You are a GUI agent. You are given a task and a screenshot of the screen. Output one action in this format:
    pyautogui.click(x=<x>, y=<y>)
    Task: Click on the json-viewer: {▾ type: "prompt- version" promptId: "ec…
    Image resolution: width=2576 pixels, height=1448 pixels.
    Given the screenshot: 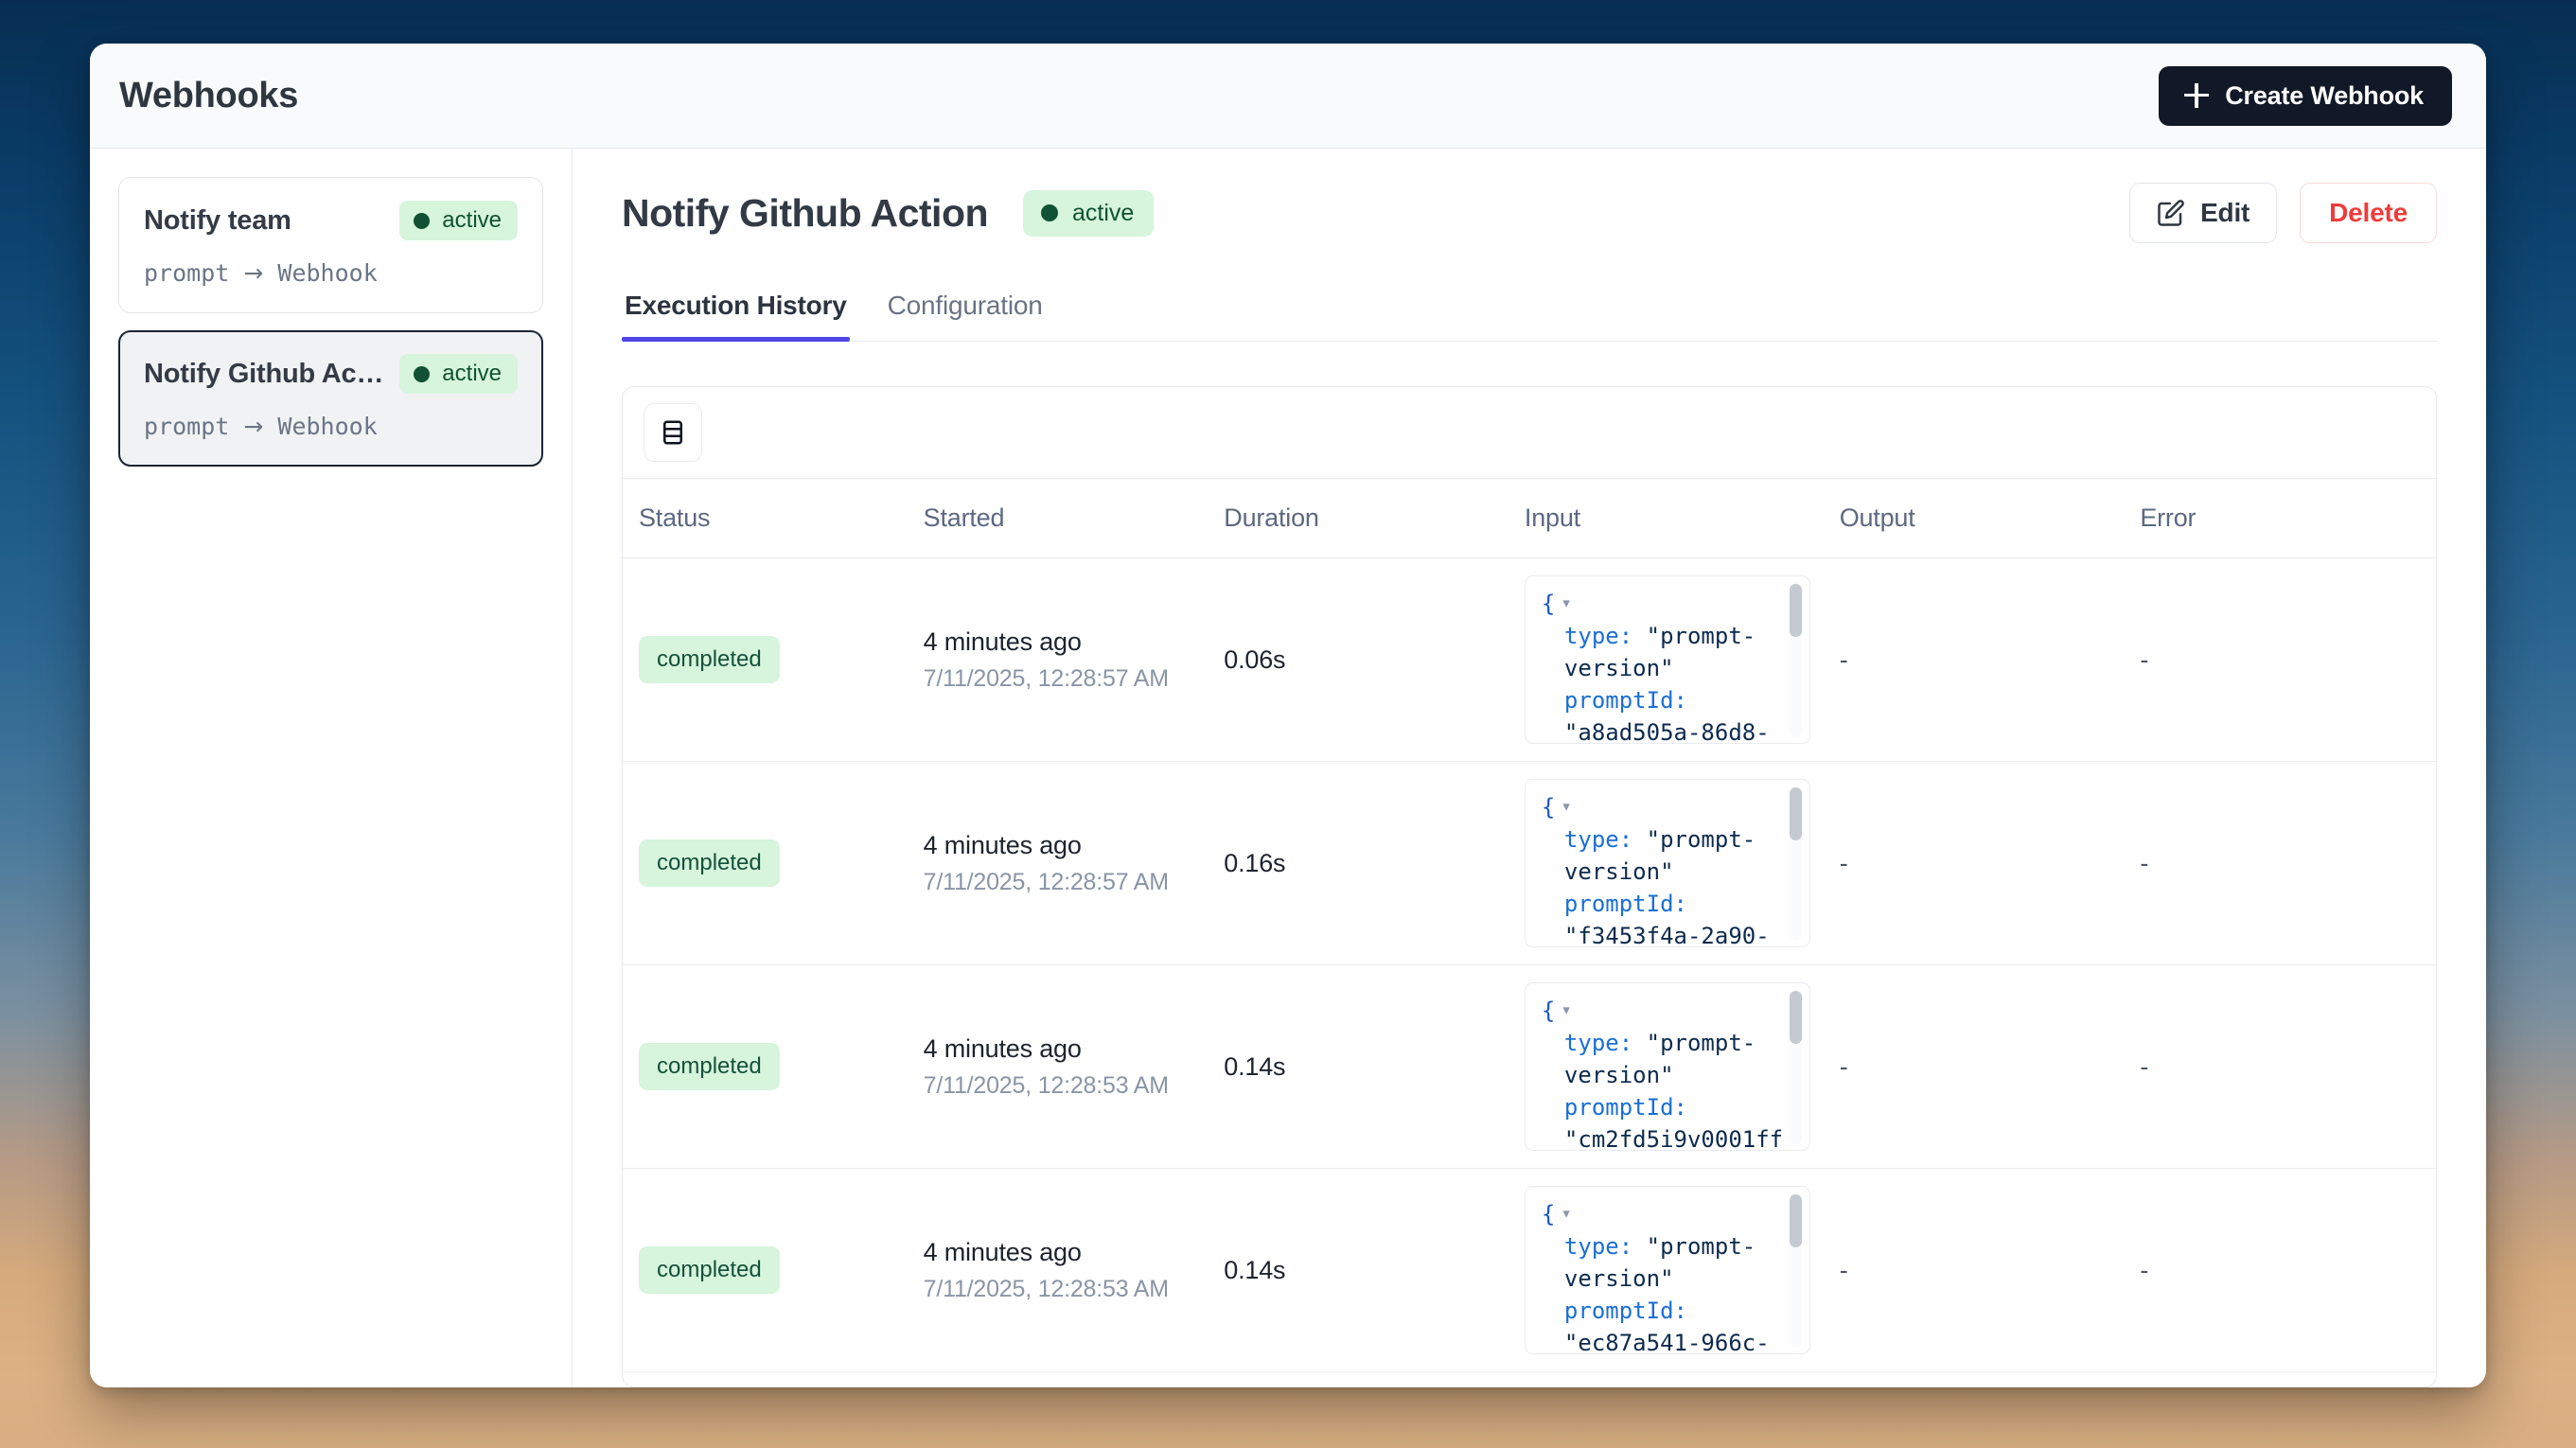 What is the action you would take?
    pyautogui.click(x=1667, y=1270)
    